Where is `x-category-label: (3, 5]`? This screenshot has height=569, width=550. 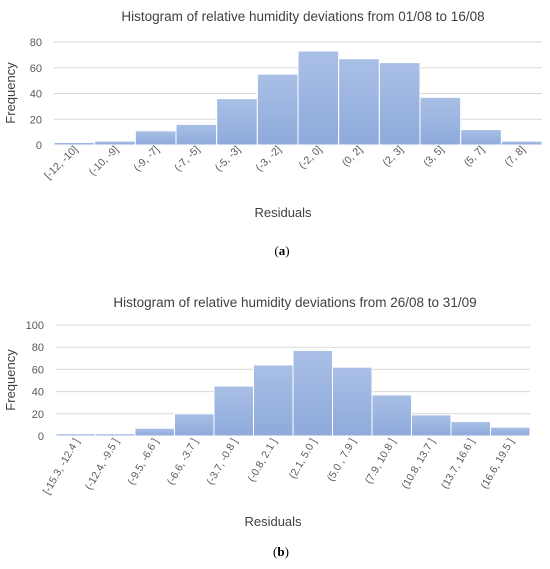
x-category-label: (3, 5] is located at coordinates (433, 156).